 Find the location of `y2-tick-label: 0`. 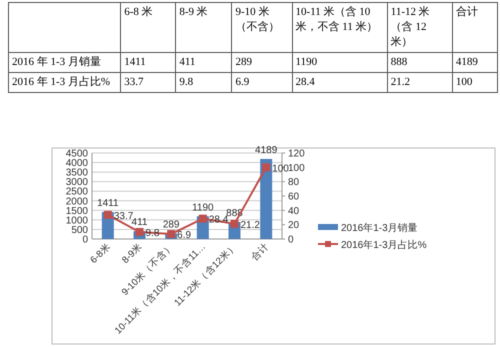

y2-tick-label: 0 is located at coordinates (291, 240).